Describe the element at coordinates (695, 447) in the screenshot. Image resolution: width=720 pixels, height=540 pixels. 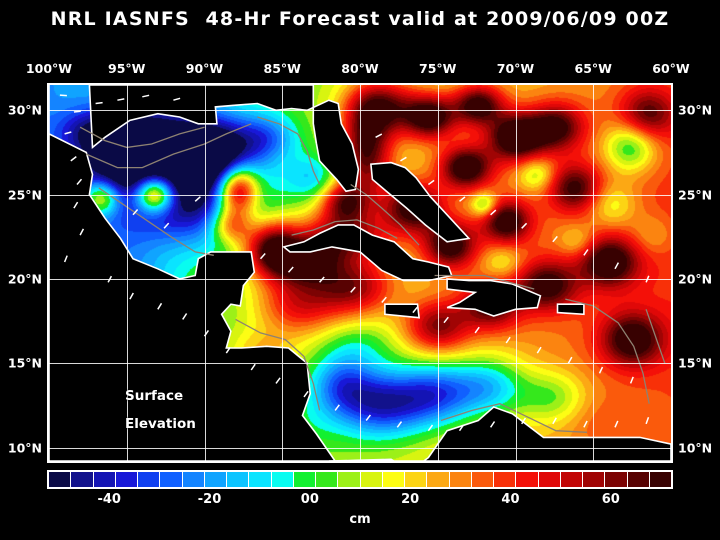
I see `lat-tick-label-right: 10°N` at that location.